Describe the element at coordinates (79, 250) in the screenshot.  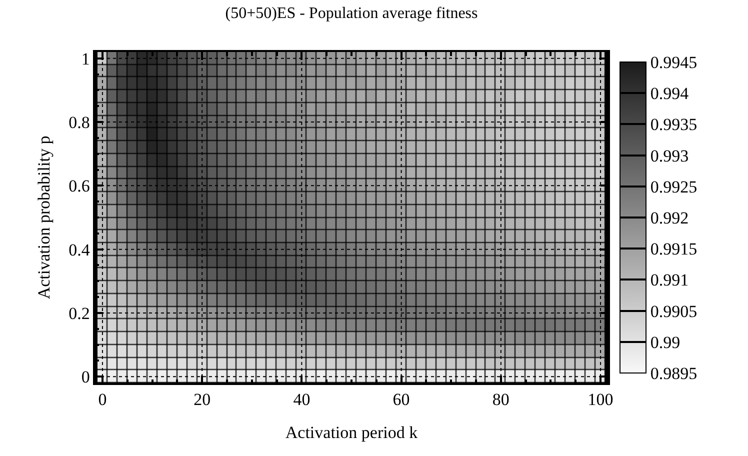
I see `y-tick-label: 0.4` at that location.